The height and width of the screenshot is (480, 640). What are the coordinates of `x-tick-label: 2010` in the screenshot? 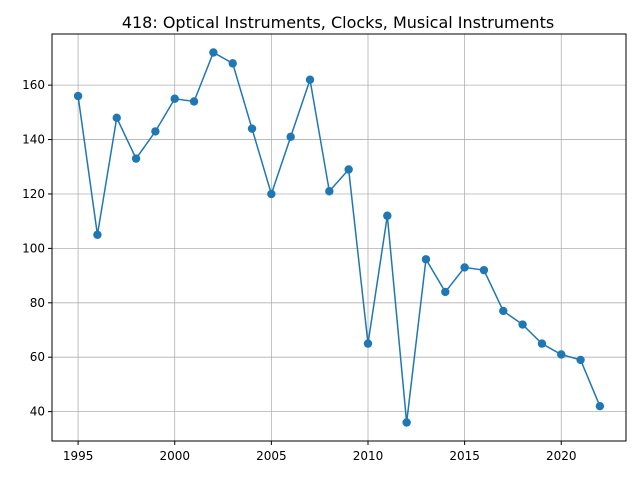 It's located at (368, 456).